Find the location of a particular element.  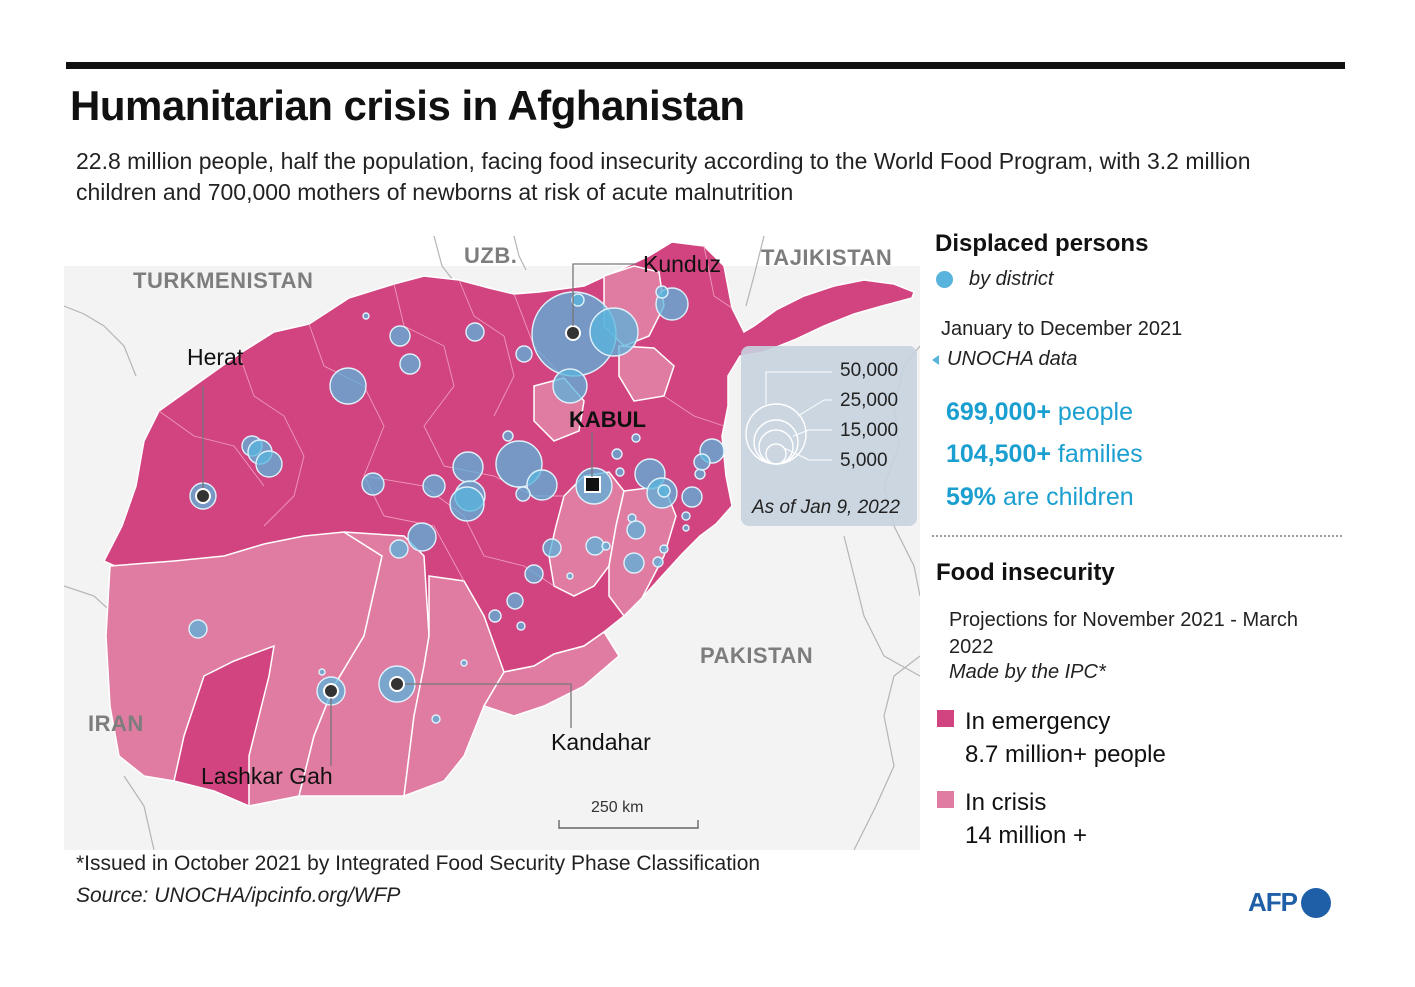

stat-children-value: 59% is located at coordinates (971, 497).